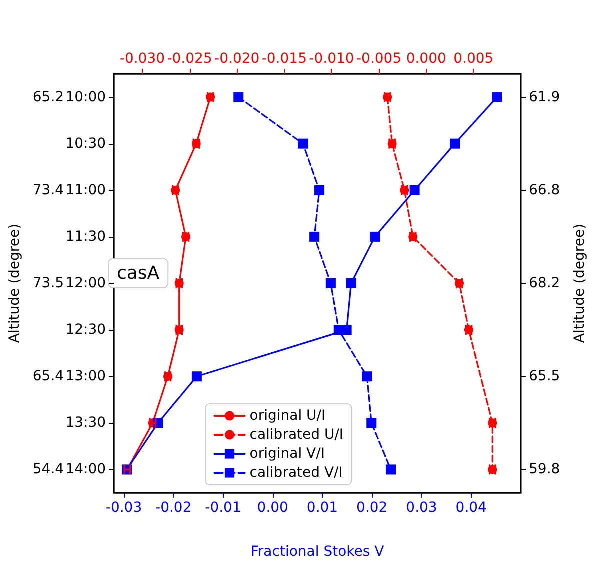  Describe the element at coordinates (287, 454) in the screenshot. I see `legend-label: original V/I` at that location.